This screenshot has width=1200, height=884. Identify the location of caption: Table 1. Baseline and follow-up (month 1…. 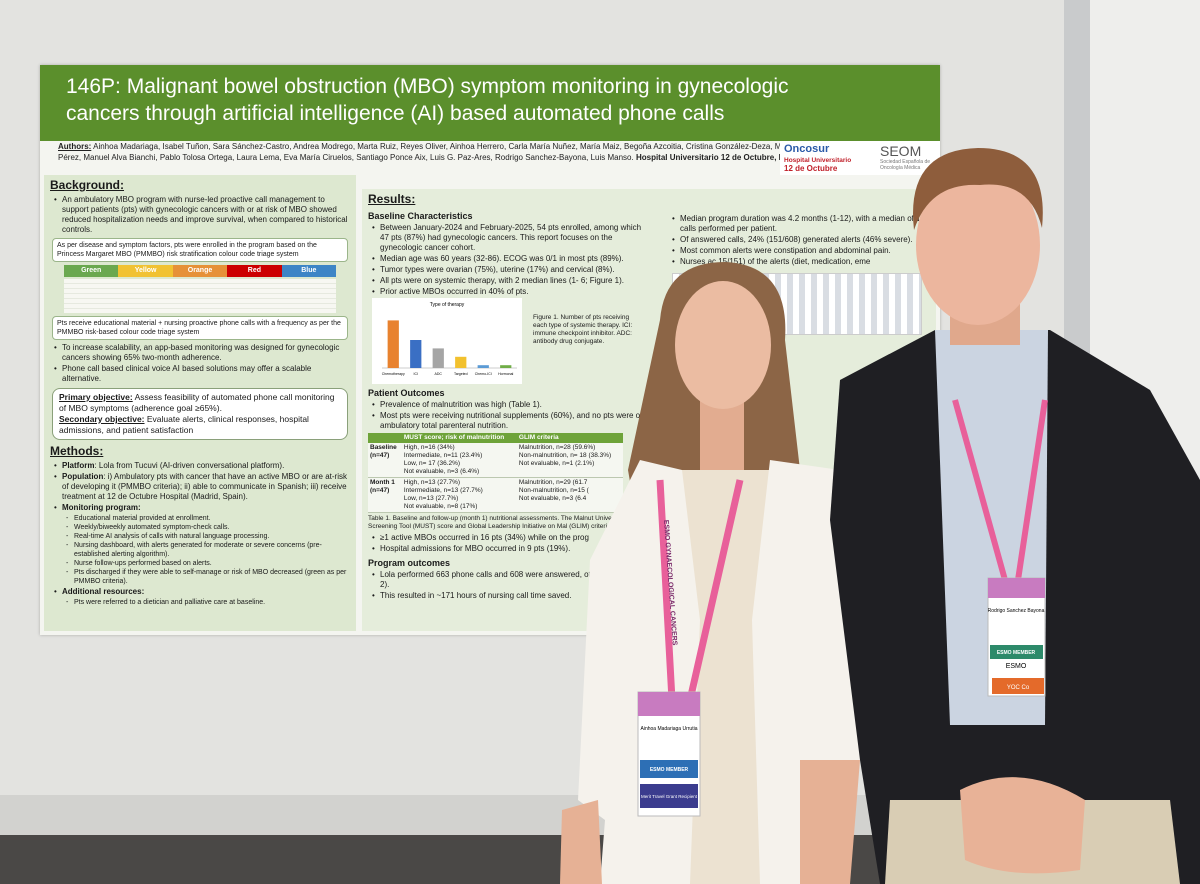
(506, 522).